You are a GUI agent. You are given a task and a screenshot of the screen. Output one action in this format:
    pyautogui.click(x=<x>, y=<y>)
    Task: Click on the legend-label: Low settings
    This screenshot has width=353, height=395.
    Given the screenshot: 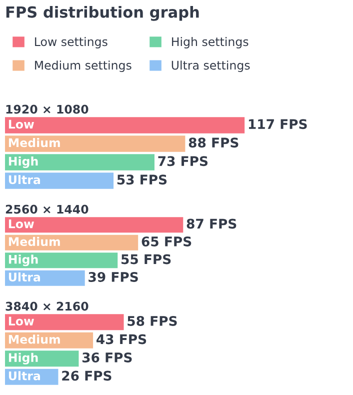 What is the action you would take?
    pyautogui.click(x=71, y=42)
    